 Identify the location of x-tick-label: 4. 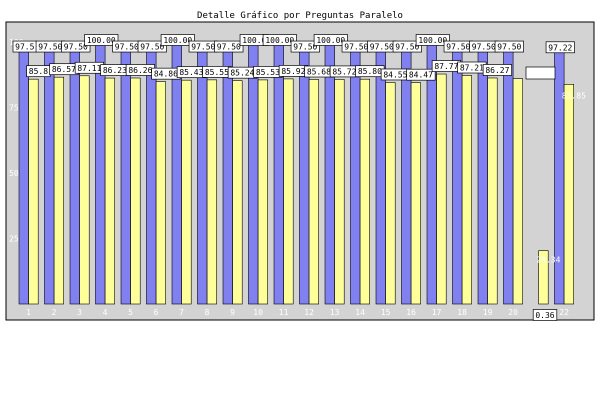
(105, 312).